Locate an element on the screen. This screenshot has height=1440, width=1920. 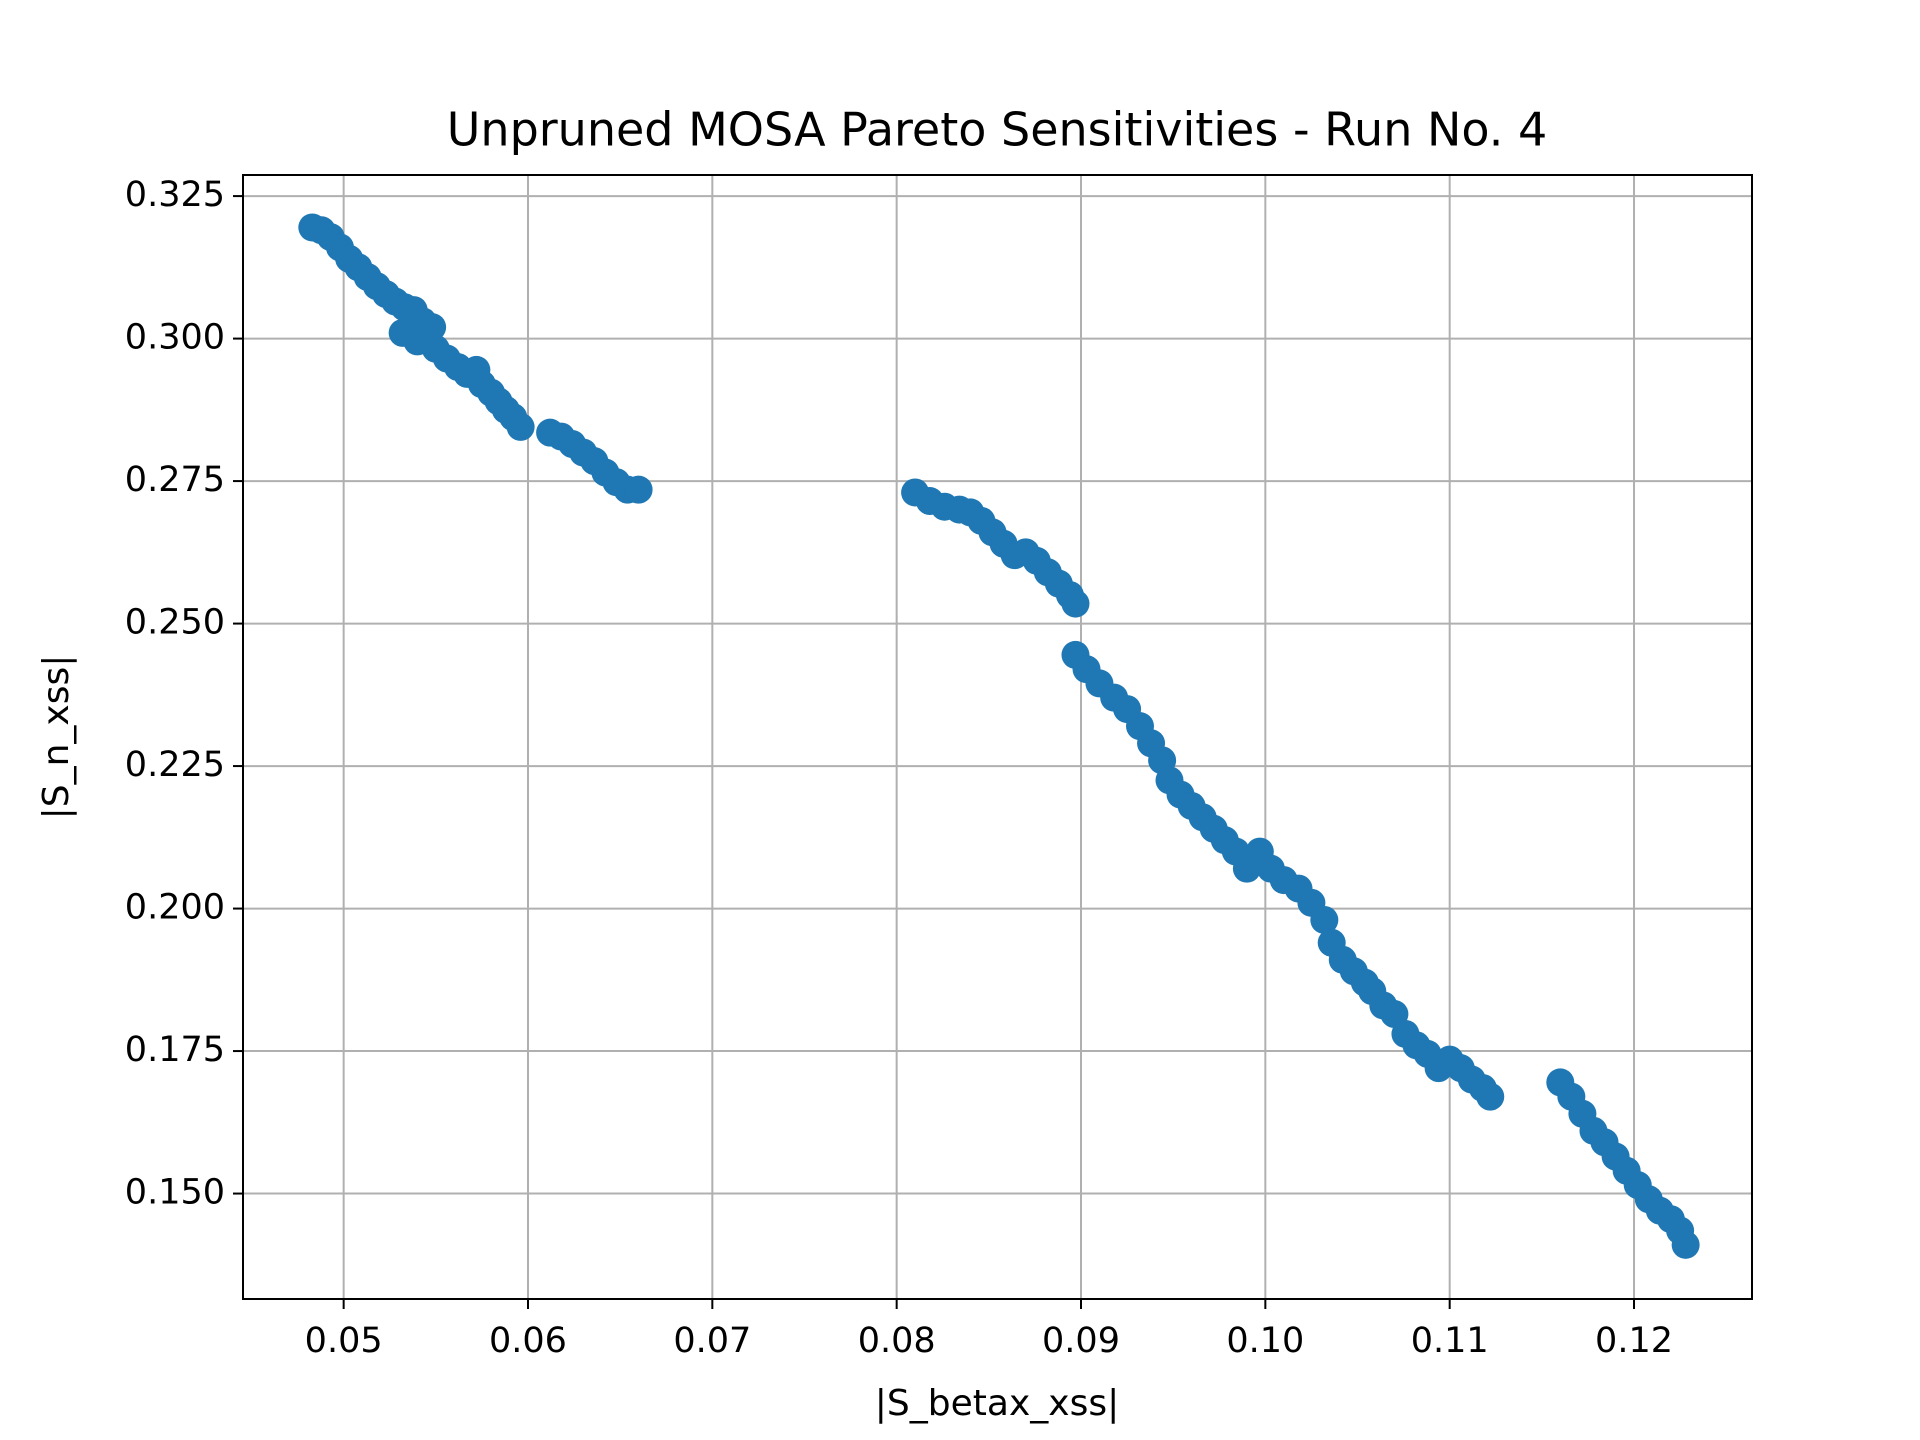
x-tick-label: 0.09 is located at coordinates (1081, 1341).